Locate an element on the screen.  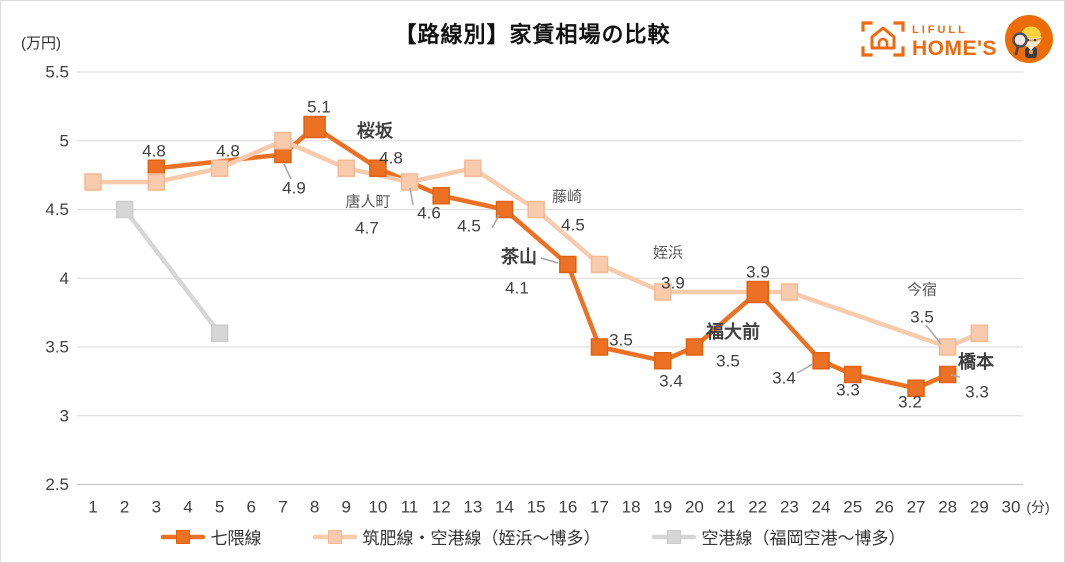
svg-text: 6 is located at coordinates (251, 507).